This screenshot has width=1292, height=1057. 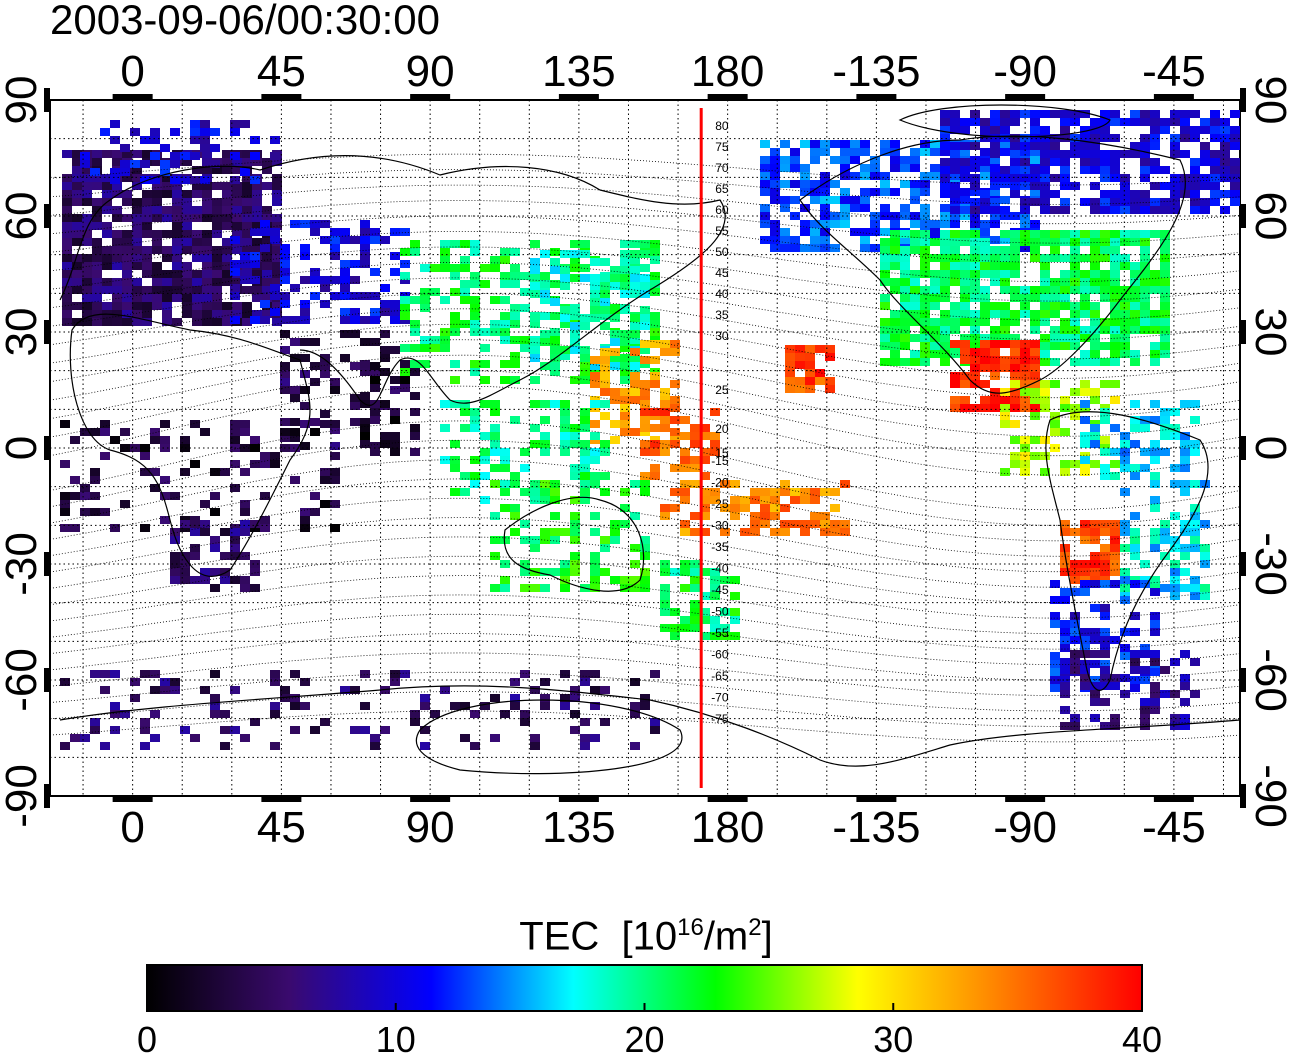 I want to click on magnetic-contour, so click(x=645, y=378).